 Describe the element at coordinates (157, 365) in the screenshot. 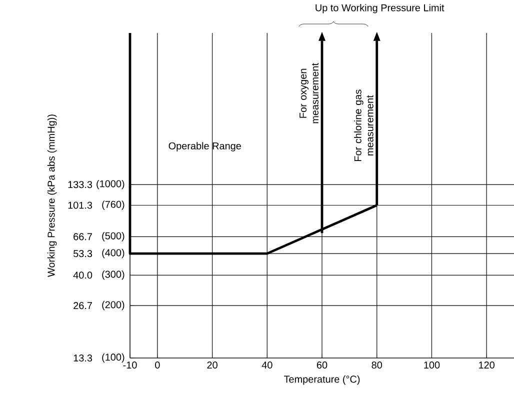

I see `x-tick-label: 0` at that location.